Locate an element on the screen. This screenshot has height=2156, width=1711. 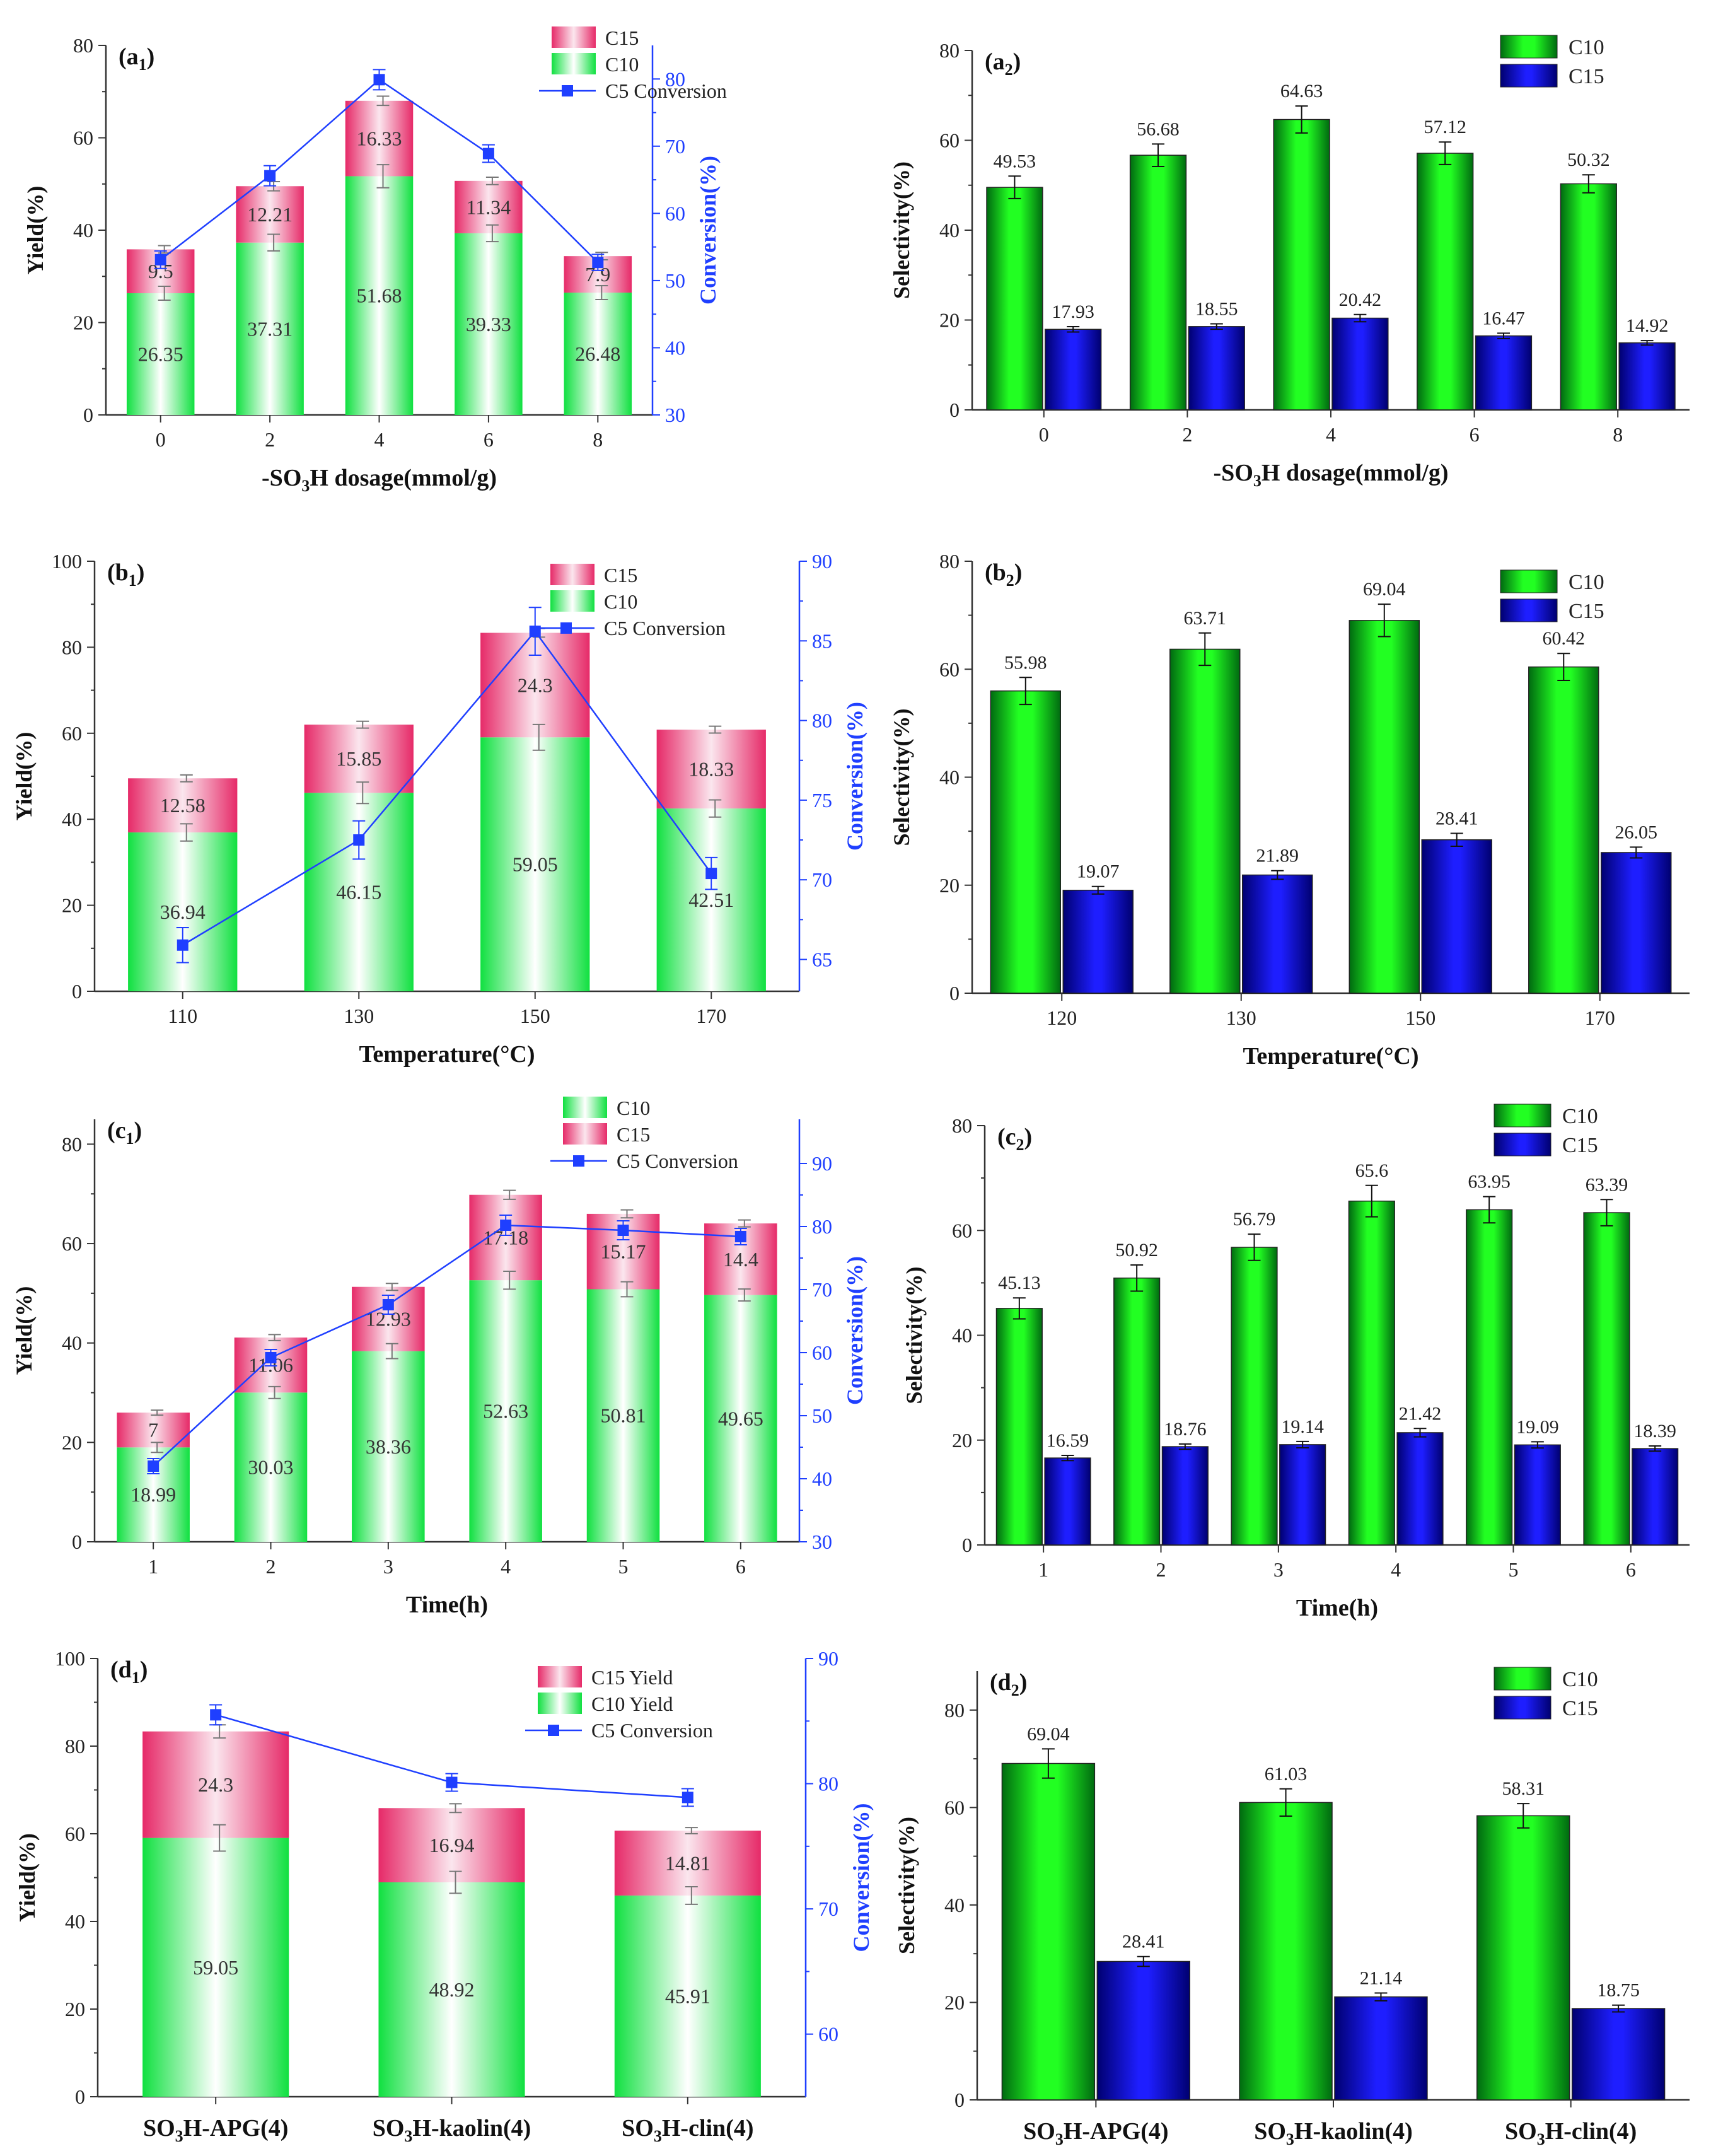
data-label-c15: 7 is located at coordinates (153, 1430).